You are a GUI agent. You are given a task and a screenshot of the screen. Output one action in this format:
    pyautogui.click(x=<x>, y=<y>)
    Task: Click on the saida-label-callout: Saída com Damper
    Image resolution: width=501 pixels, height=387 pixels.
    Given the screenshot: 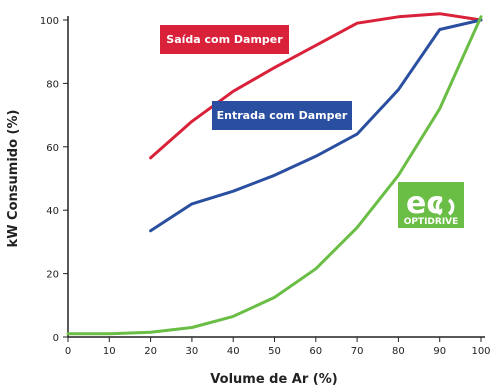 What is the action you would take?
    pyautogui.click(x=224, y=39)
    